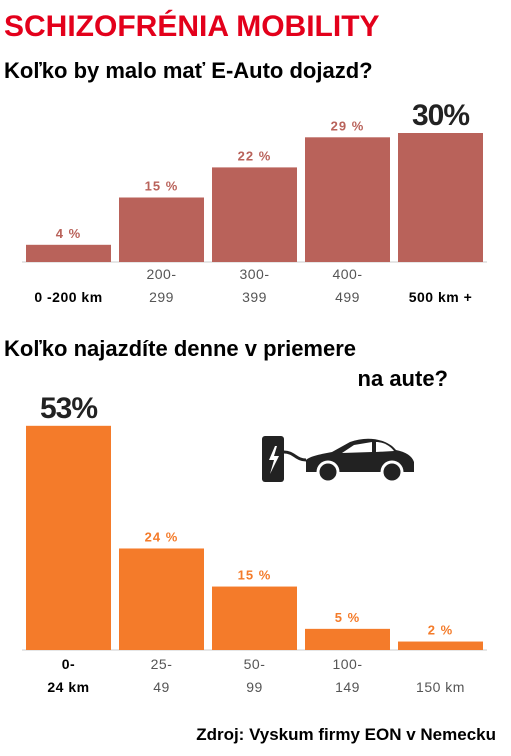 The image size is (511, 756). What do you see at coordinates (162, 675) in the screenshot?
I see `category-label: 25-49` at bounding box center [162, 675].